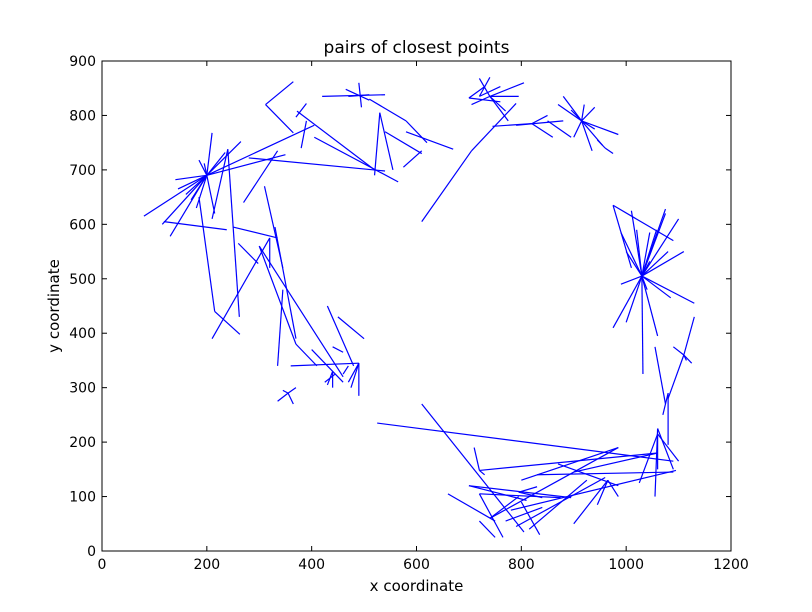 The height and width of the screenshot is (612, 812). I want to click on y-tick-label: 0, so click(91, 552).